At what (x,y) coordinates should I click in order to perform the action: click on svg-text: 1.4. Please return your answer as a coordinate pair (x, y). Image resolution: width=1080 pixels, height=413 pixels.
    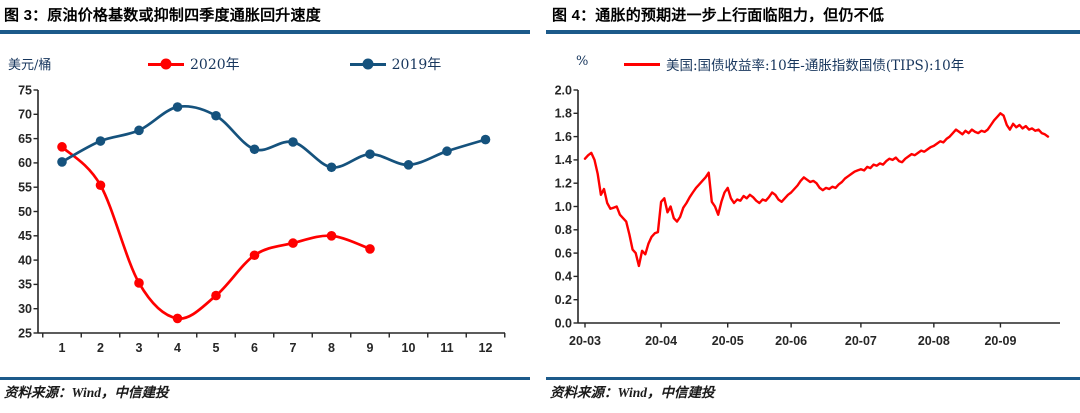
    Looking at the image, I should click on (563, 160).